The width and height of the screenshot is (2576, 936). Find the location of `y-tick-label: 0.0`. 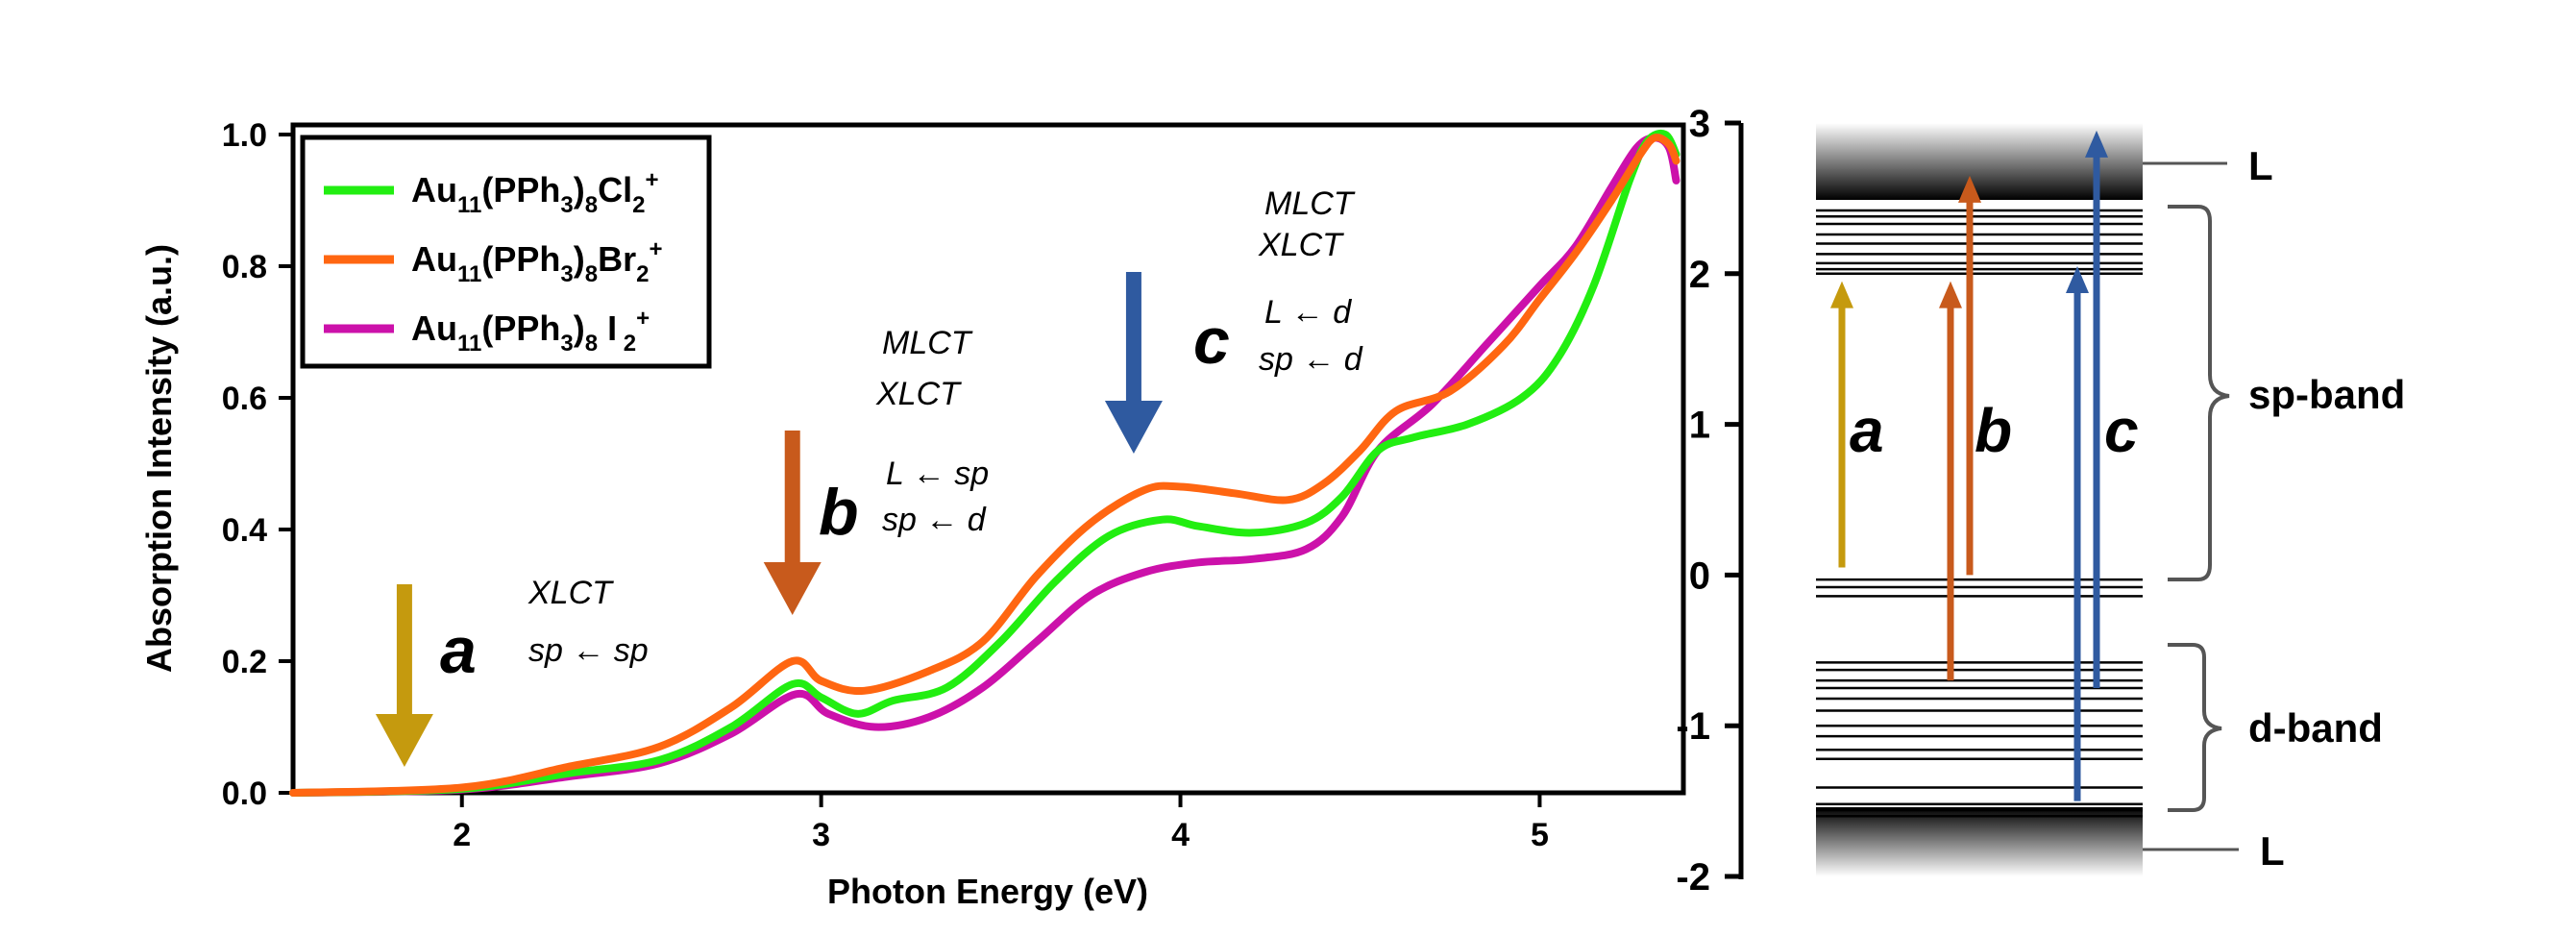

y-tick-label: 0.0 is located at coordinates (244, 794).